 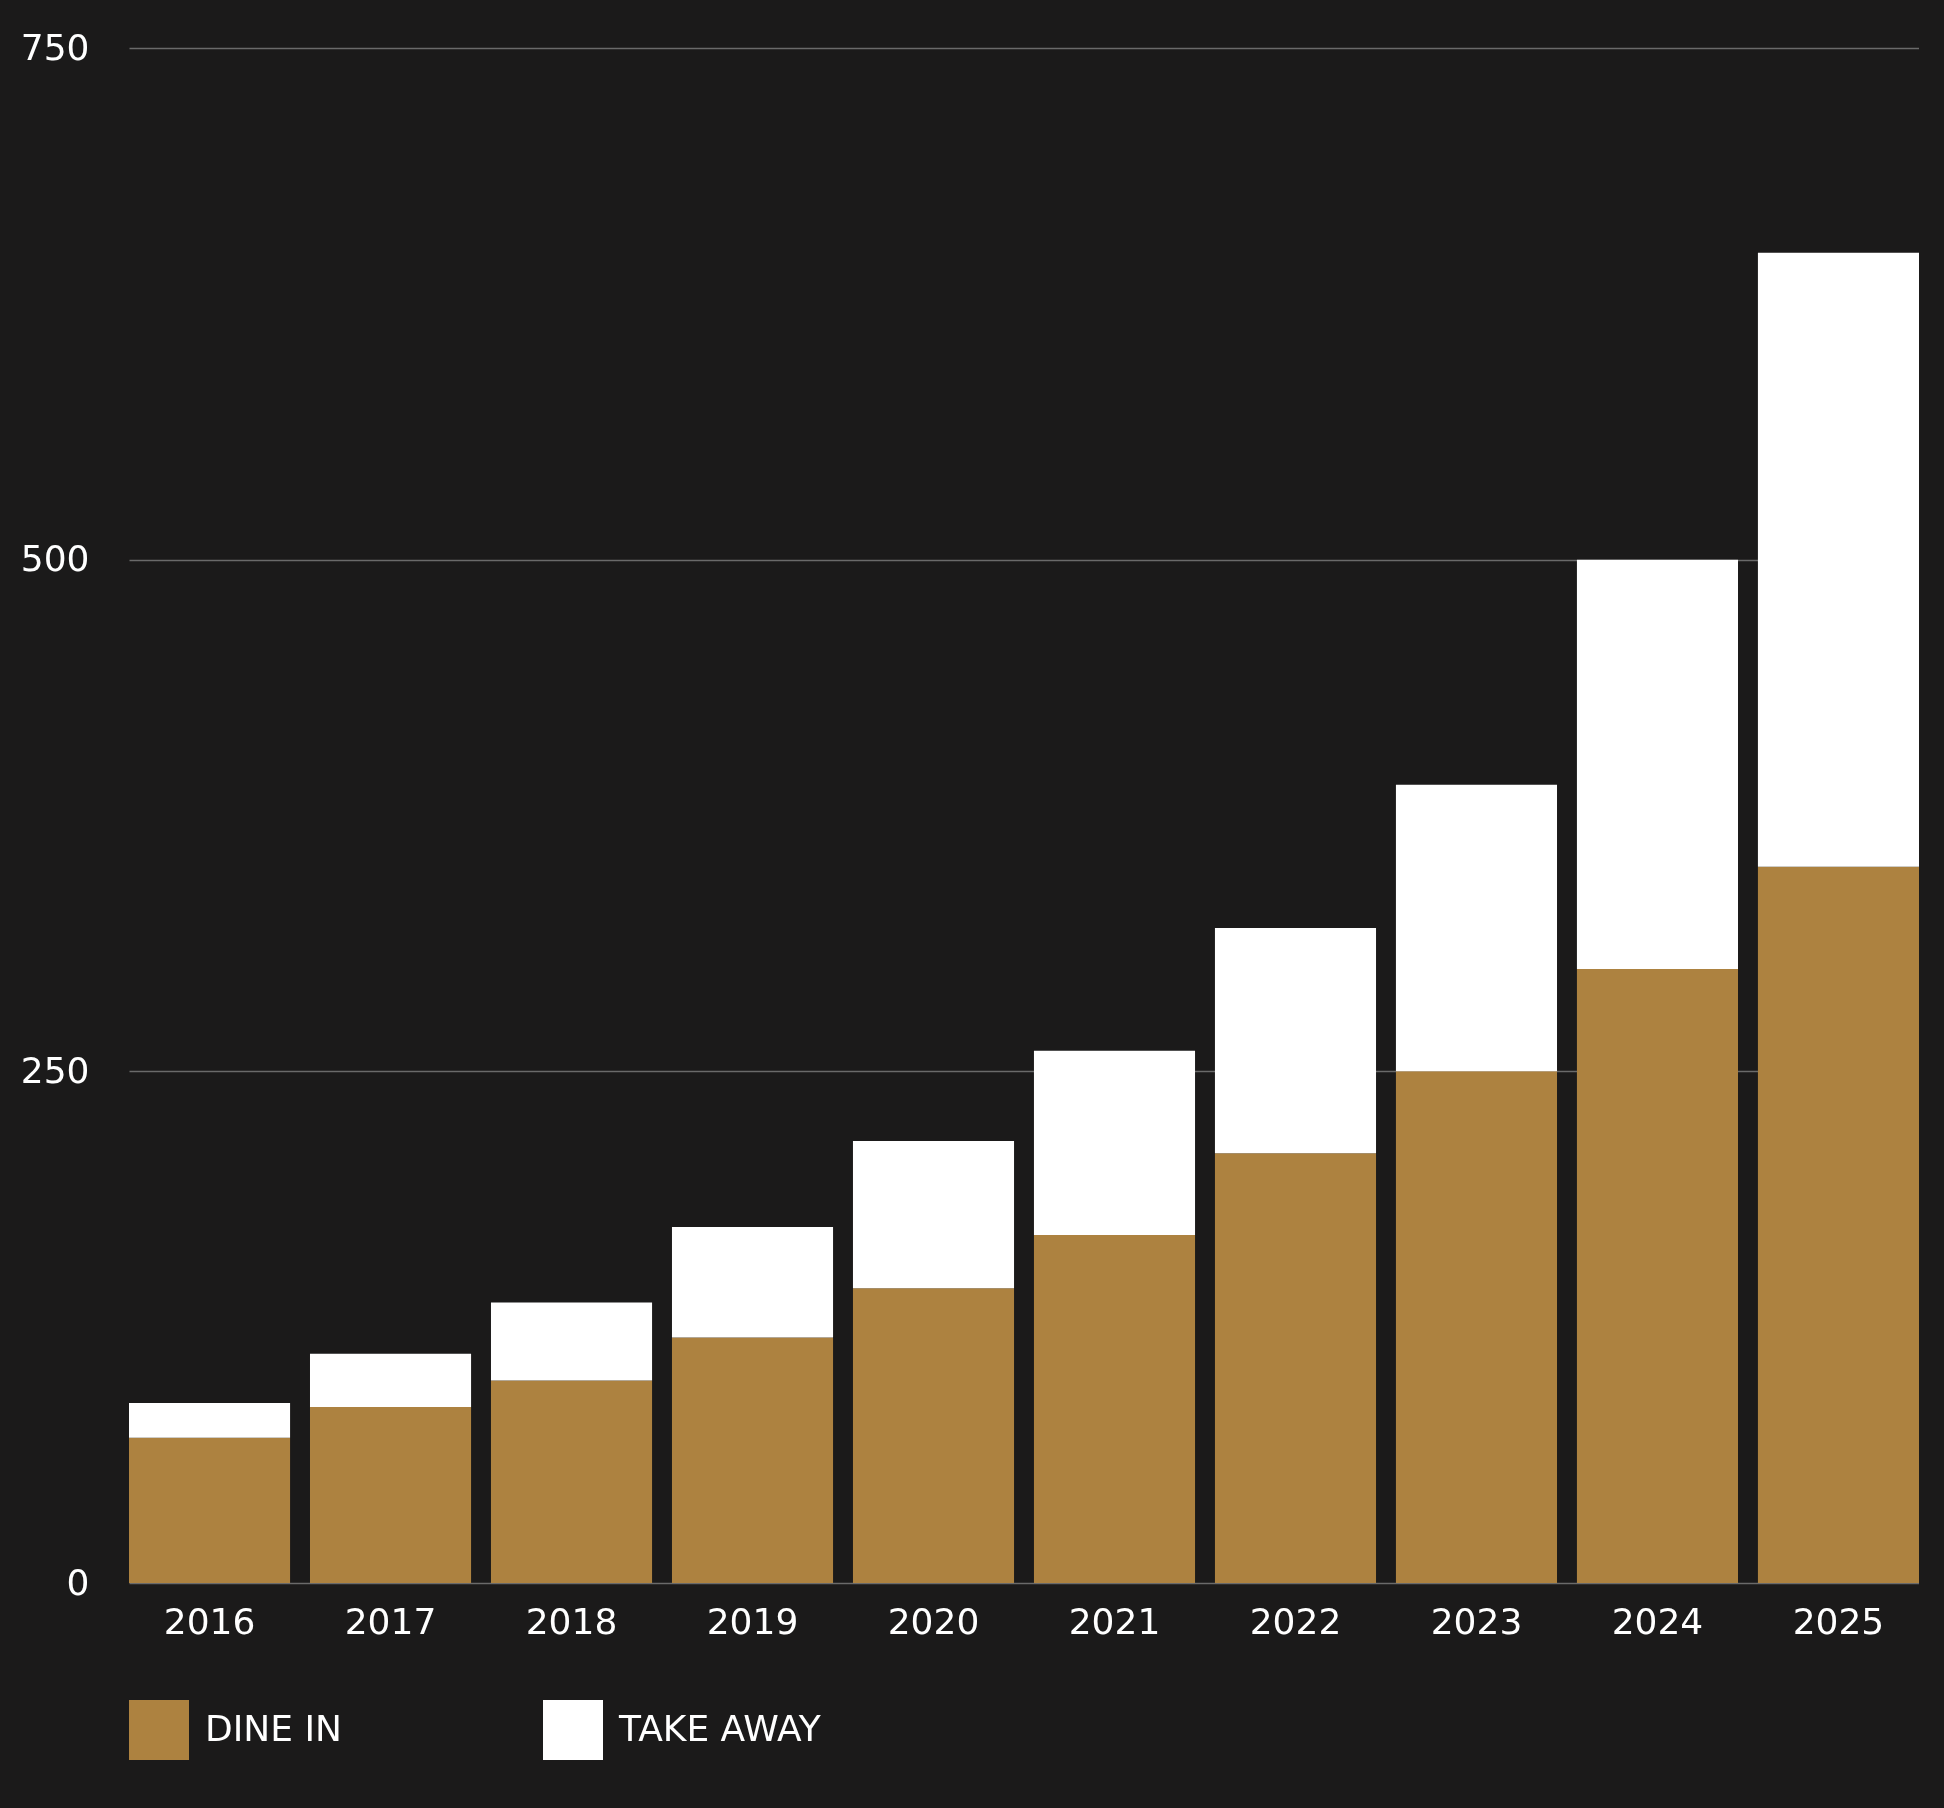 I want to click on y-tick-label: 250, so click(x=55, y=1070).